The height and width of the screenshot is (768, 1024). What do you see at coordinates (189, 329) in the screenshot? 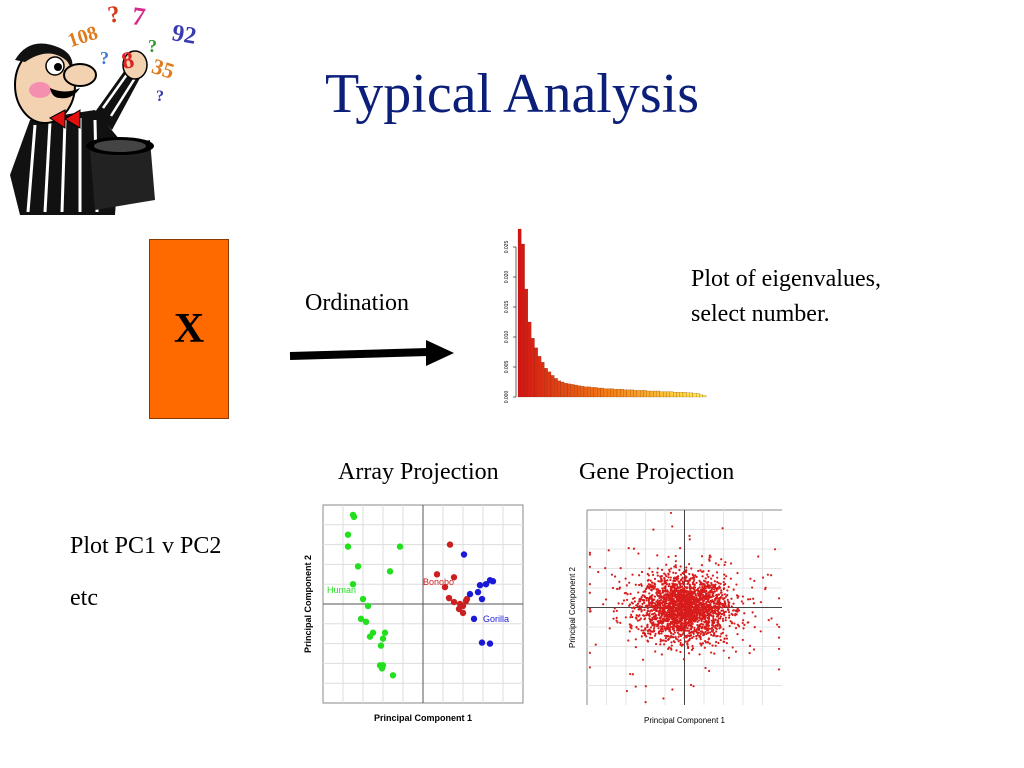
I see `matrix-label: X` at bounding box center [189, 329].